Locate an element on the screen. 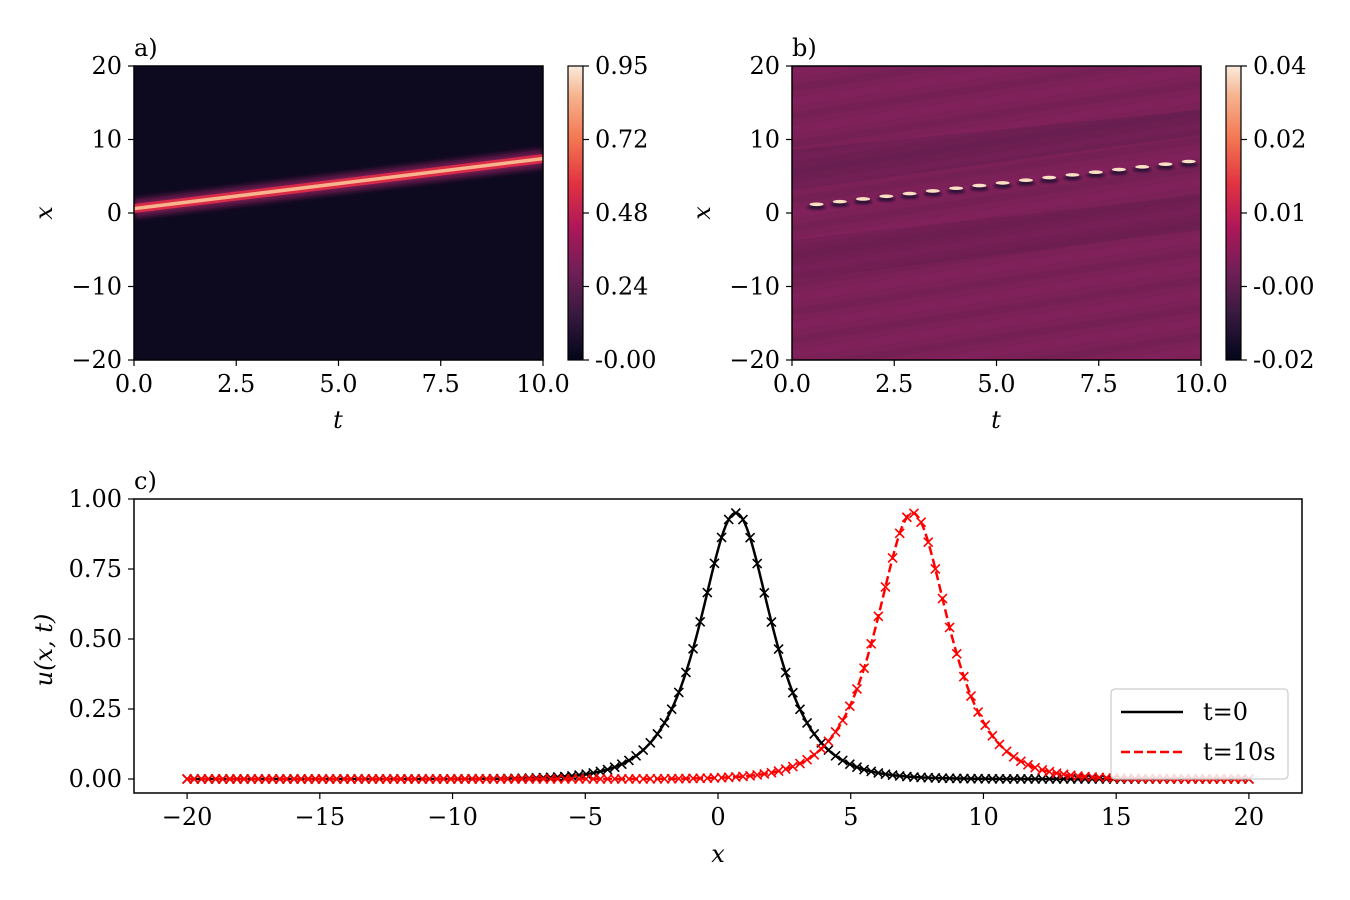 Image resolution: width=1350 pixels, height=900 pixels. heatmap-a-ytick-label-1: −10 is located at coordinates (96, 287).